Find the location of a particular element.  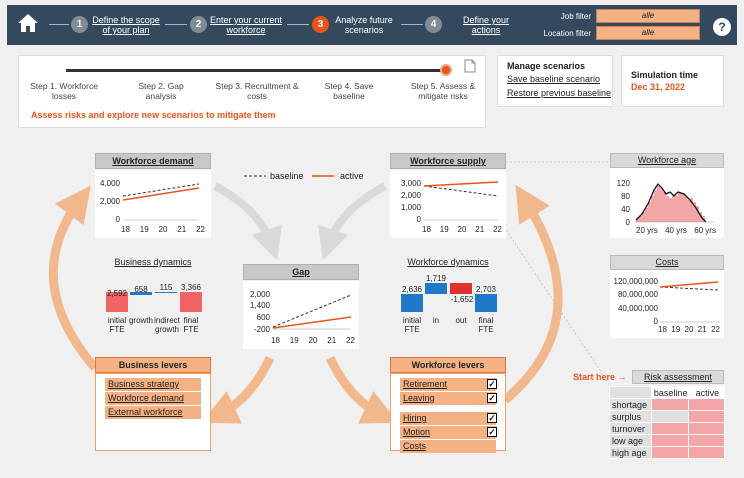

workforce-supply-chart: 3,000 2,000 1,000 0 18 19 20 21 22 is located at coordinates (448, 204).